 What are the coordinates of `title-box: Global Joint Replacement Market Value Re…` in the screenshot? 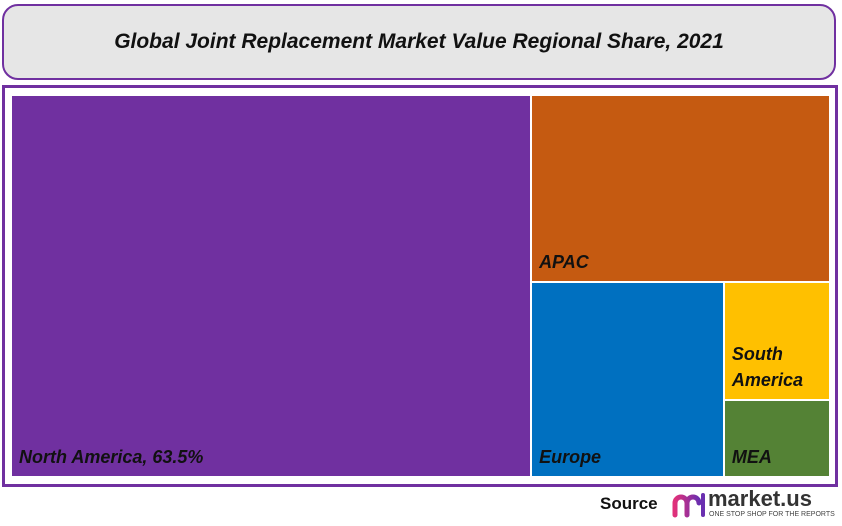 It's located at (419, 42).